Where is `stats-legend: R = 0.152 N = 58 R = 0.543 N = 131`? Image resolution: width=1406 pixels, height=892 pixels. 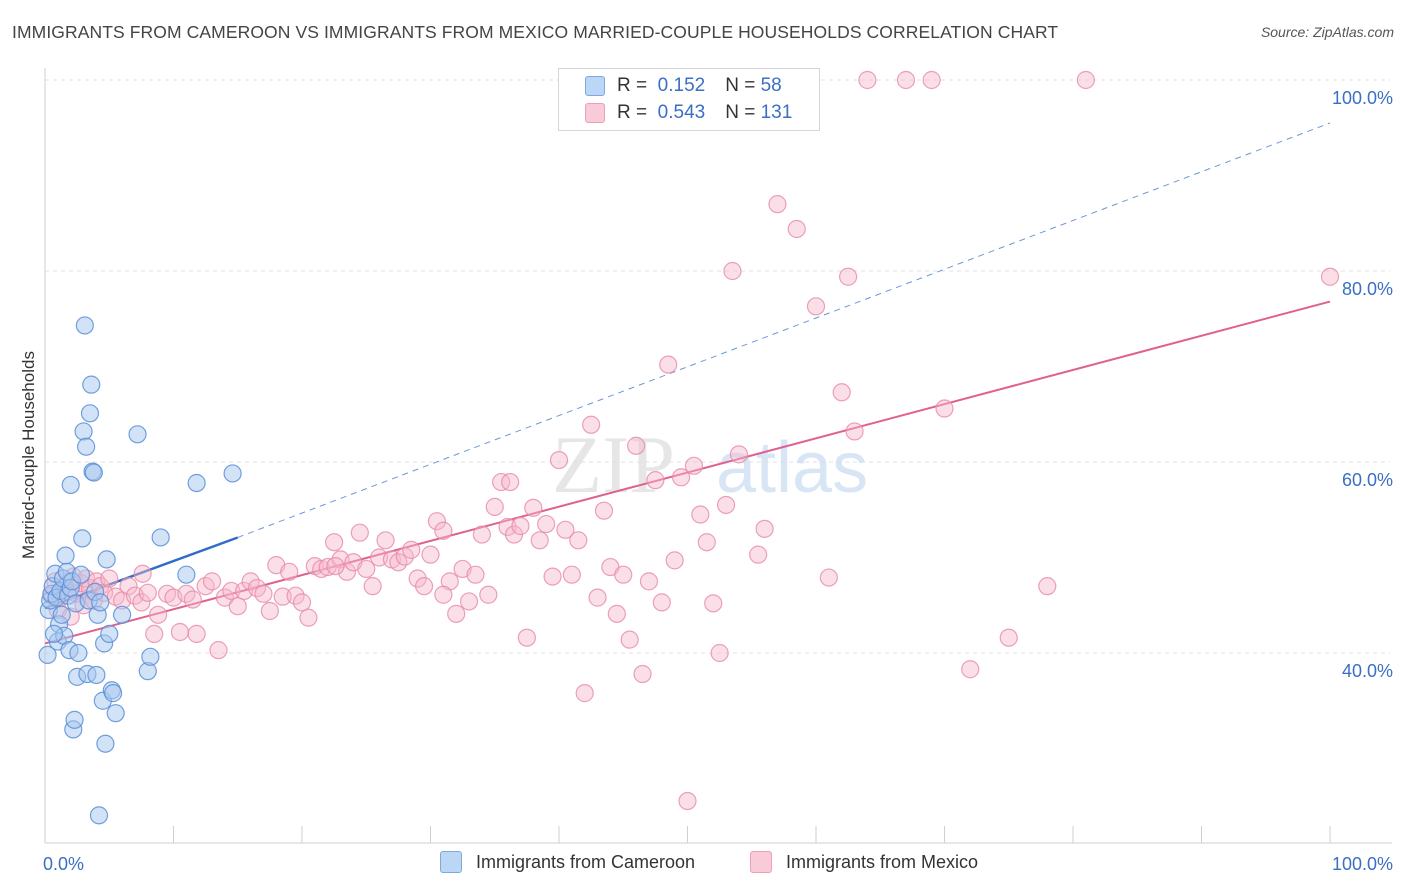 stats-legend: R = 0.152 N = 58 R = 0.543 N = 131 is located at coordinates (689, 99).